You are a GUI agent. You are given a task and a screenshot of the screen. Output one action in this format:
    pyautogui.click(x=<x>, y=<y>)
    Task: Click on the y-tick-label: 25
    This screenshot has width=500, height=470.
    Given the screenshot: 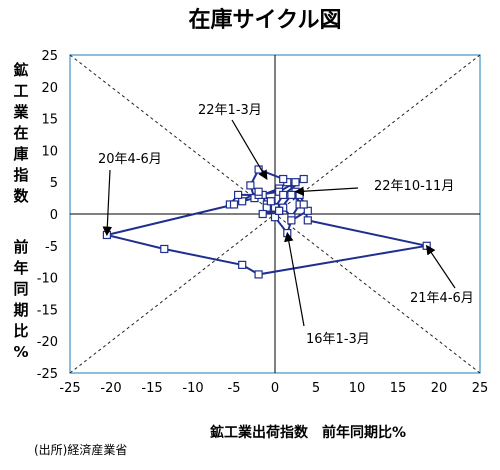 What is the action you would take?
    pyautogui.click(x=49, y=56)
    